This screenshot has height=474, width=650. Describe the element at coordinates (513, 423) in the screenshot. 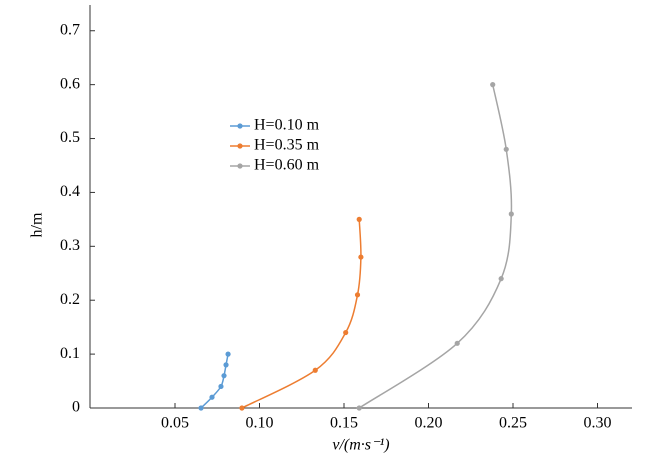

I see `x-tick-label: 0.25` at that location.